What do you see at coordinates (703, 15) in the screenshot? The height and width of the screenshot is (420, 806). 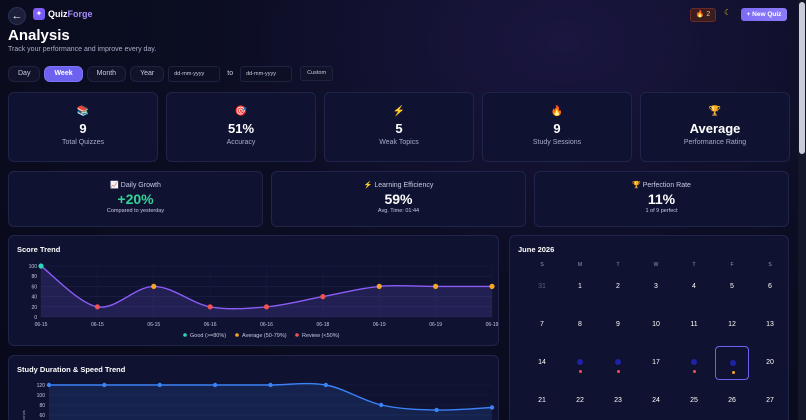 I see `streak-badge: 🔥 2` at bounding box center [703, 15].